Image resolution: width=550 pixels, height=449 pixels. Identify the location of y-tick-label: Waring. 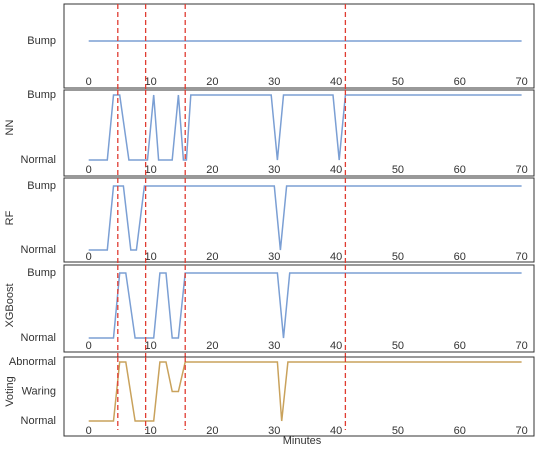
(39, 391).